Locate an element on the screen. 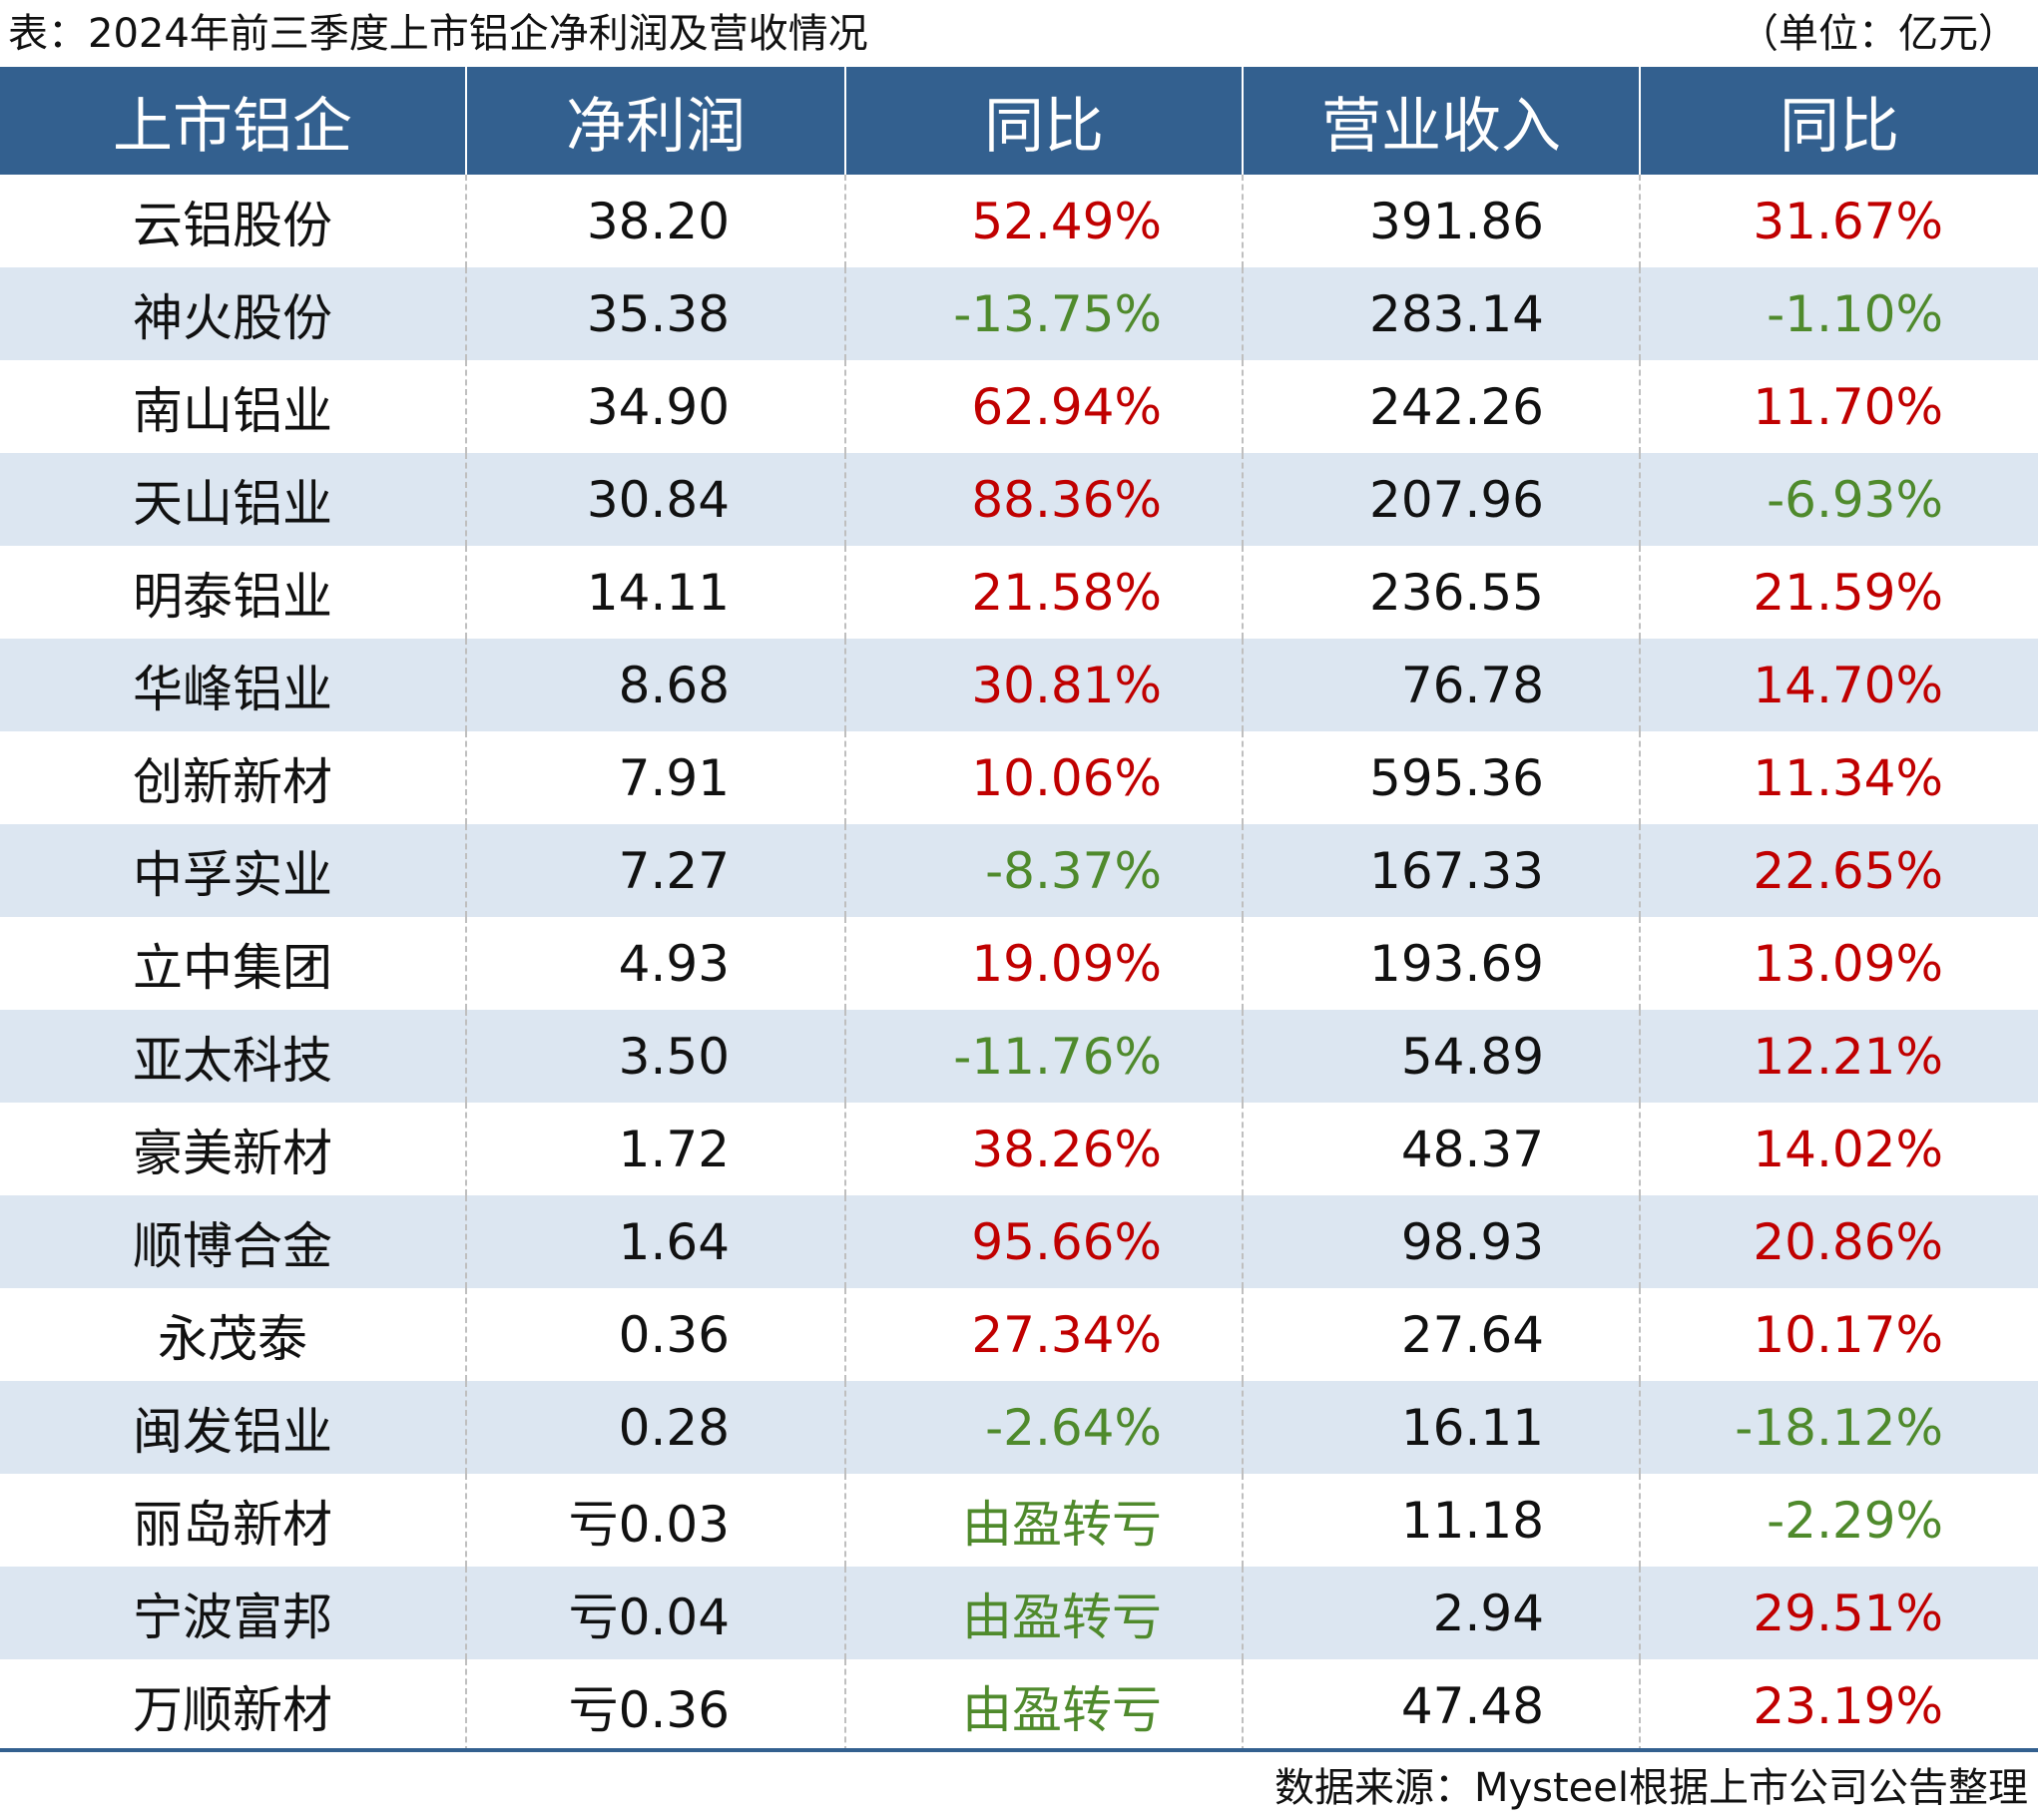 The image size is (2038, 1820). data-source-note: 数据来源：Mysteel根据上市公司公告整理 is located at coordinates (1651, 1788).